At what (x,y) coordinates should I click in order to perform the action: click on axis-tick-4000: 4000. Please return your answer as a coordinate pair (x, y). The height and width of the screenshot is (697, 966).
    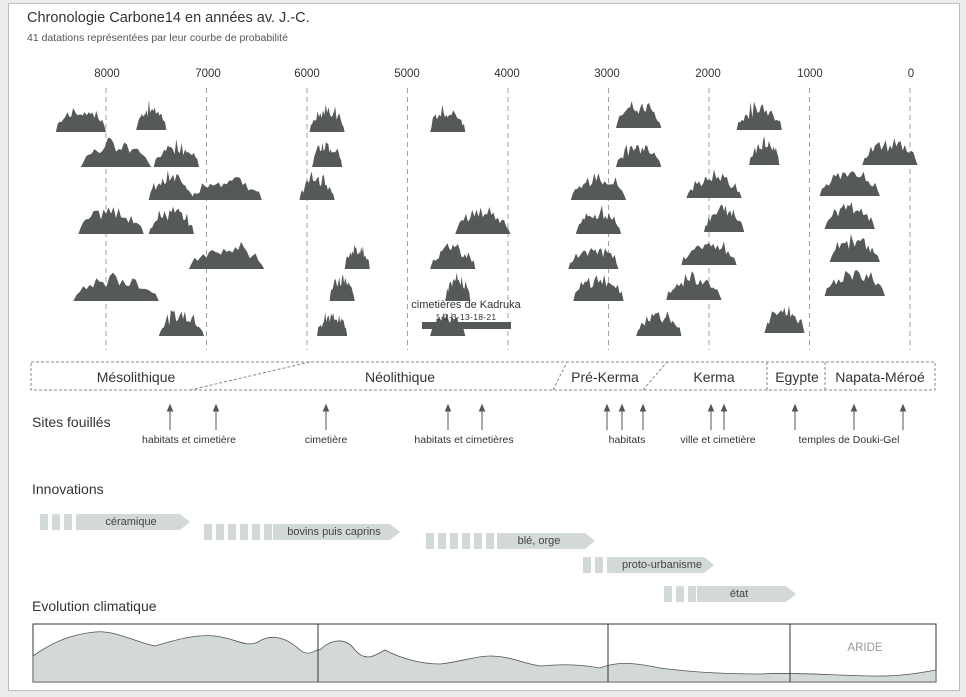
    Looking at the image, I should click on (507, 74).